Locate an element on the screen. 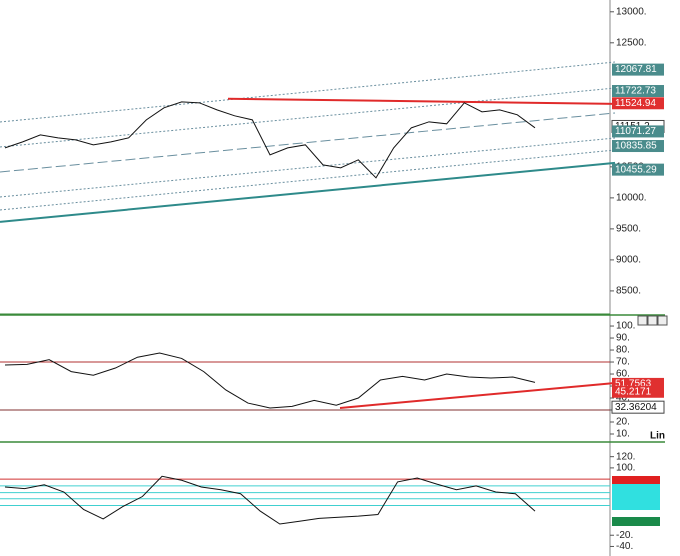  y-tick-label: 9500. is located at coordinates (628, 229).